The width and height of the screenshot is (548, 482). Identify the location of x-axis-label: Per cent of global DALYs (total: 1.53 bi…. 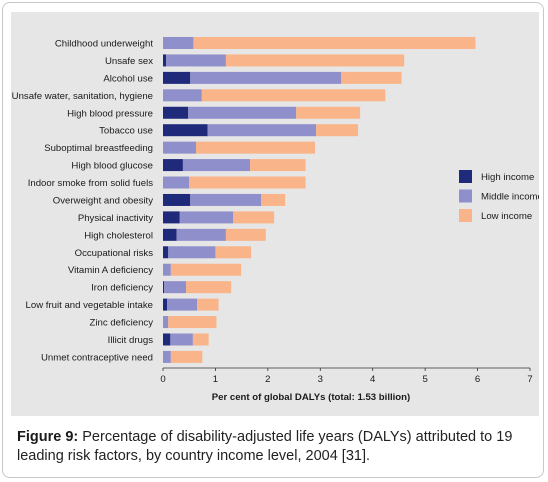
(311, 397).